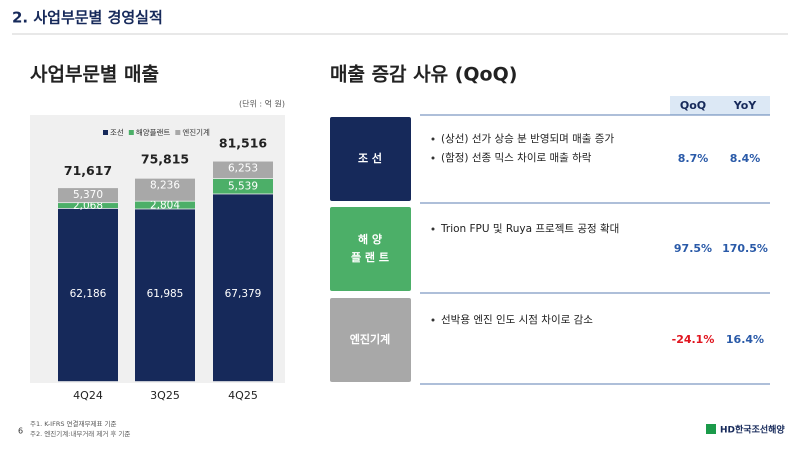 The image size is (800, 451). What do you see at coordinates (87, 18) in the screenshot?
I see `header-title: 2. 사업부문별 경영실적` at bounding box center [87, 18].